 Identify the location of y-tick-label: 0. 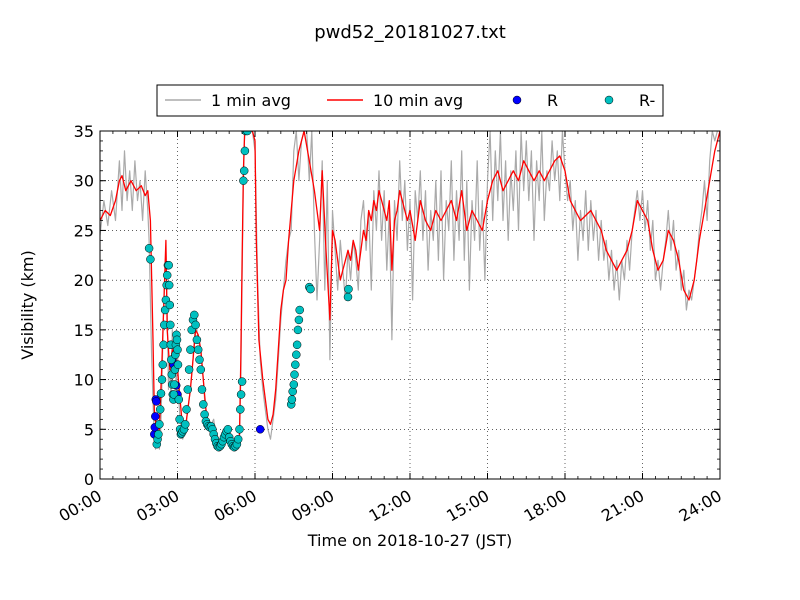
(89, 479).